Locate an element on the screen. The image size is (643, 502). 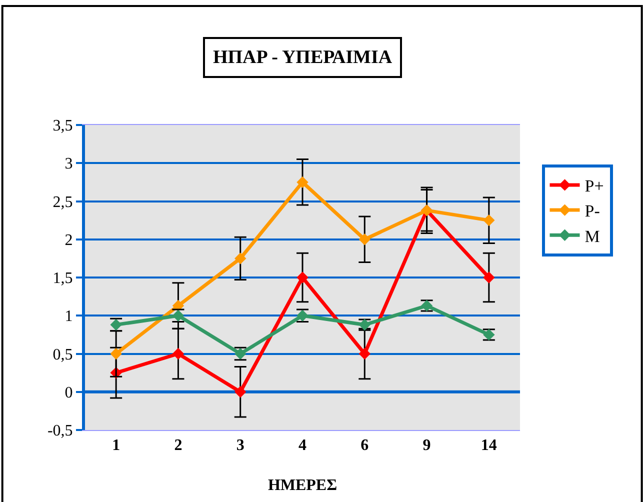
y-tick-label: 1 is located at coordinates (68, 317).